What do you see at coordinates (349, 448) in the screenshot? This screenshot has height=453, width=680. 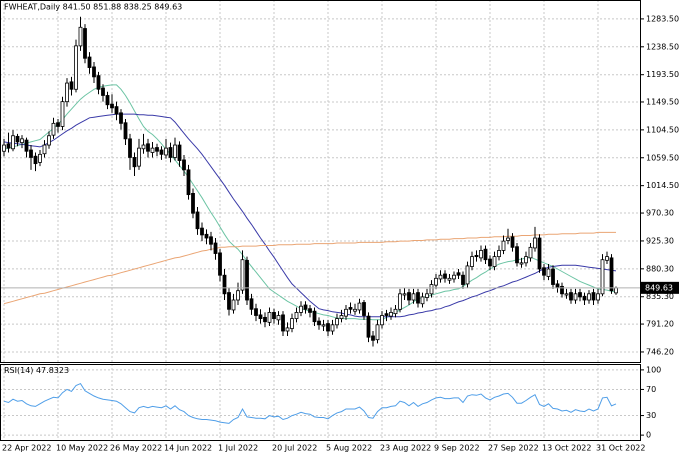 I see `x-tick-label: 5 Aug 2022` at bounding box center [349, 448].